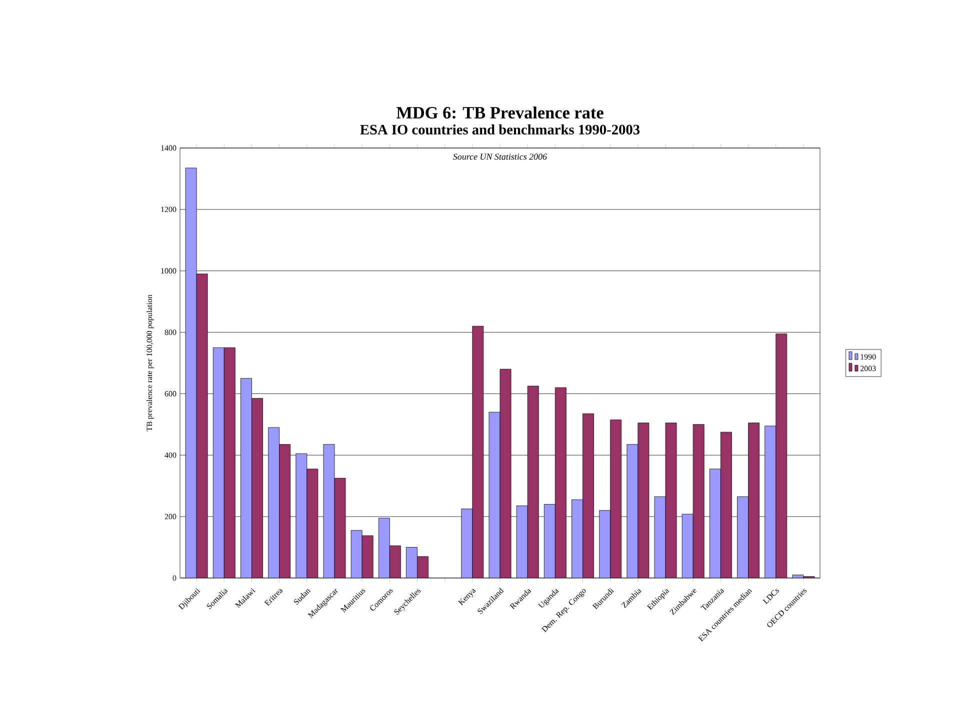  Describe the element at coordinates (500, 157) in the screenshot. I see `annotation: Source UN Statistics 2006` at that location.